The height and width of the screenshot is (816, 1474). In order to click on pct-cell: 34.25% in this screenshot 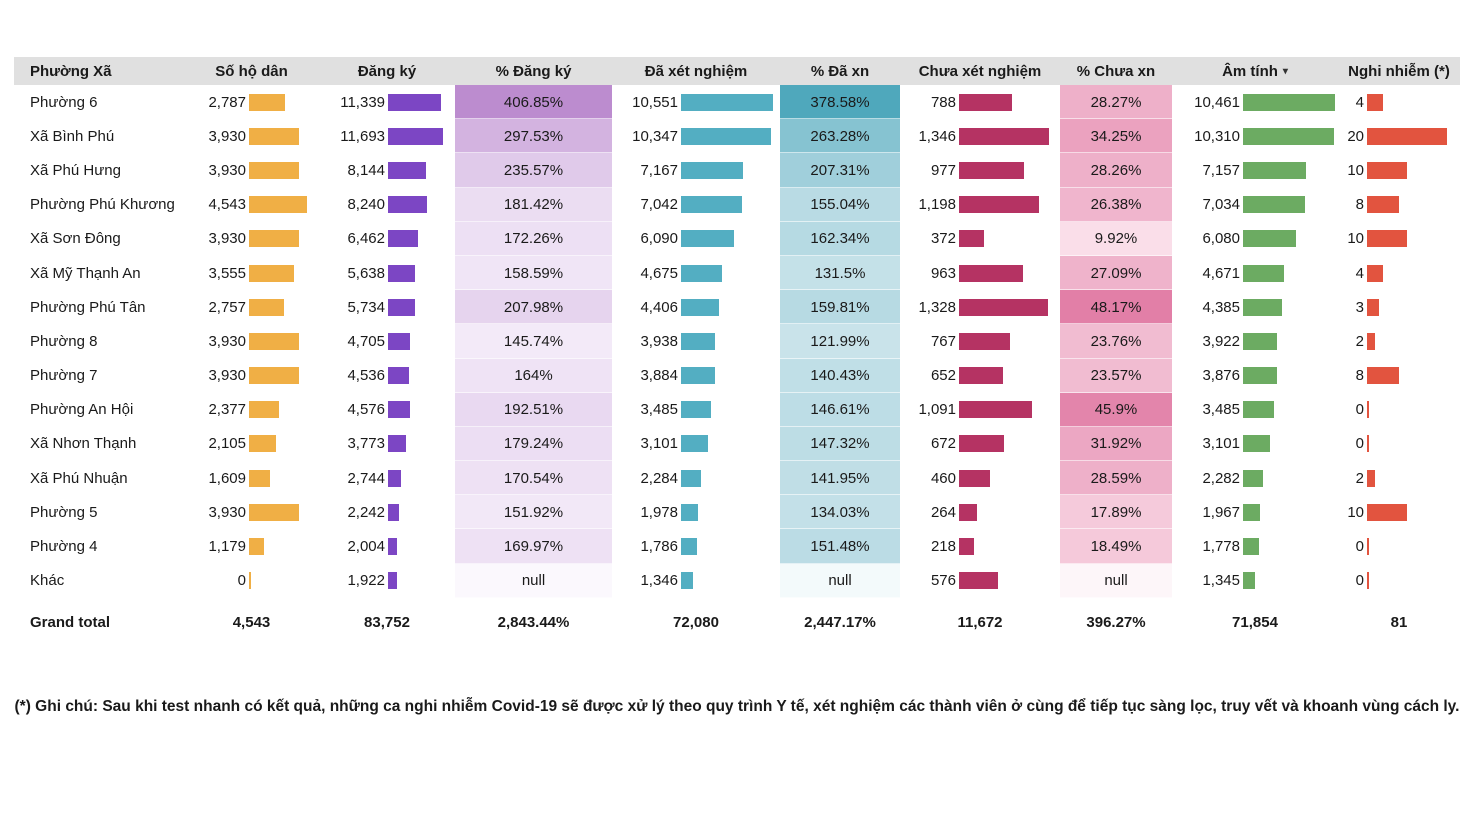, I will do `click(1116, 136)`.